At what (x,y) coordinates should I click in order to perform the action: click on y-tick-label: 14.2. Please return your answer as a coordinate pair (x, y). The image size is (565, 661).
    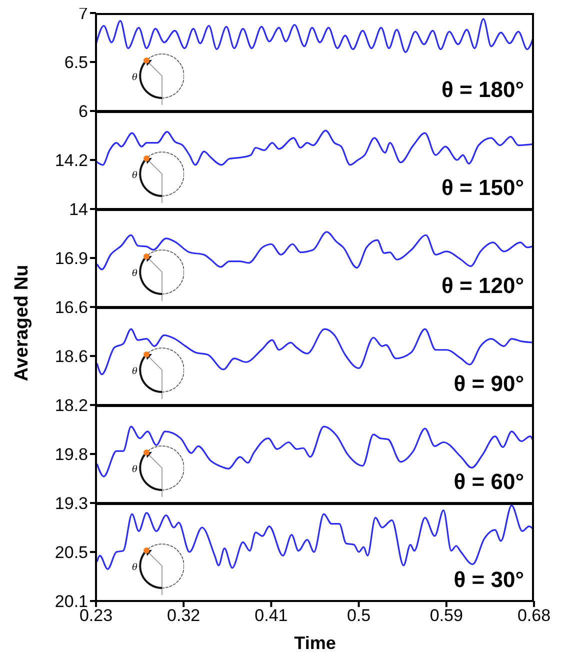
    Looking at the image, I should click on (71, 160).